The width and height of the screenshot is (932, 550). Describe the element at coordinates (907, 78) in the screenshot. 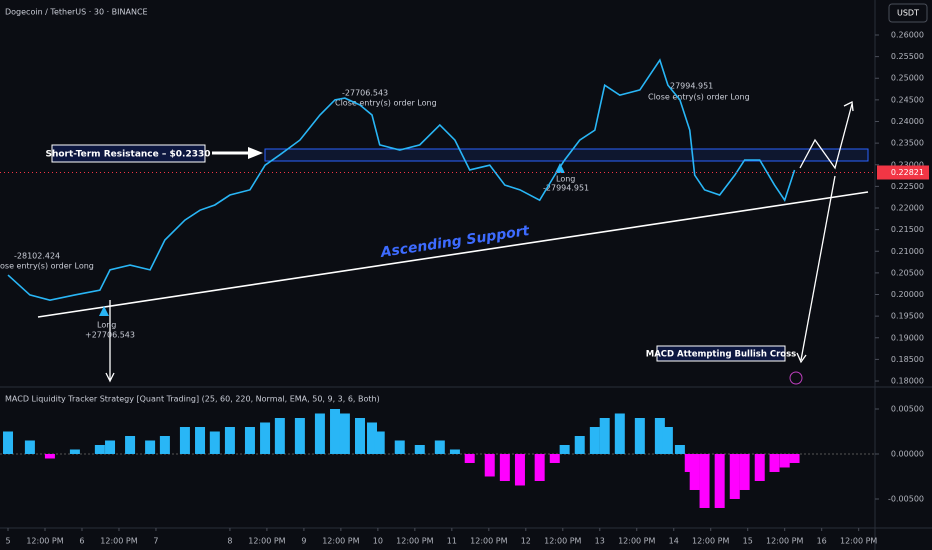

I see `y-tick-label: 0.25000` at that location.